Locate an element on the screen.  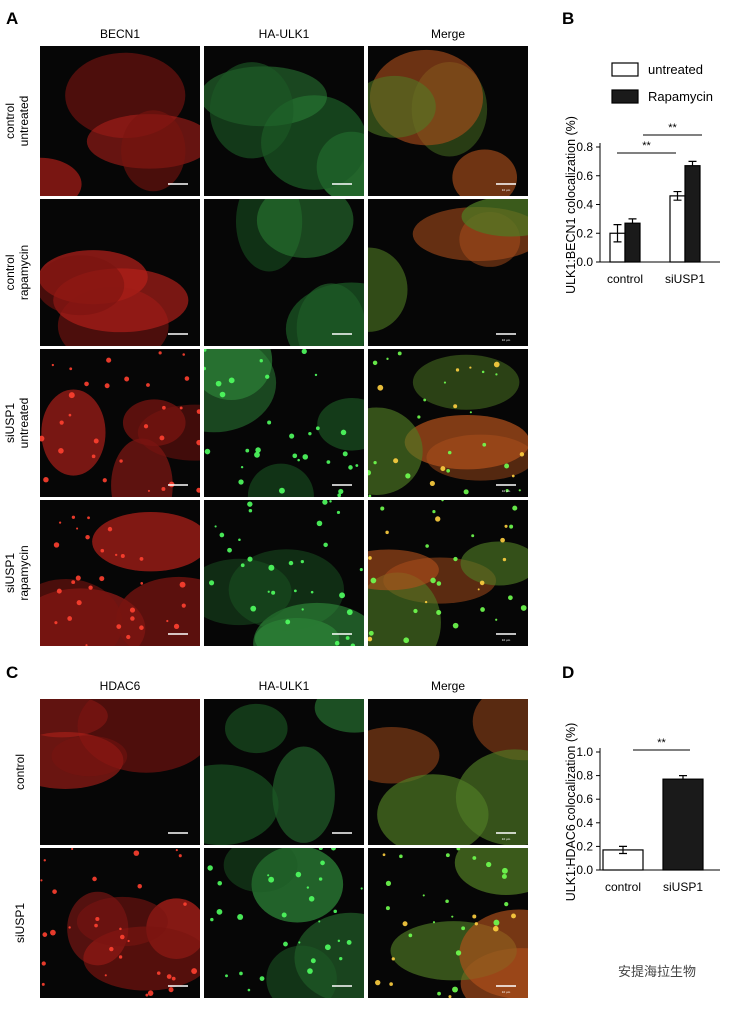
legend-label: untreated is located at coordinates (675, 69).